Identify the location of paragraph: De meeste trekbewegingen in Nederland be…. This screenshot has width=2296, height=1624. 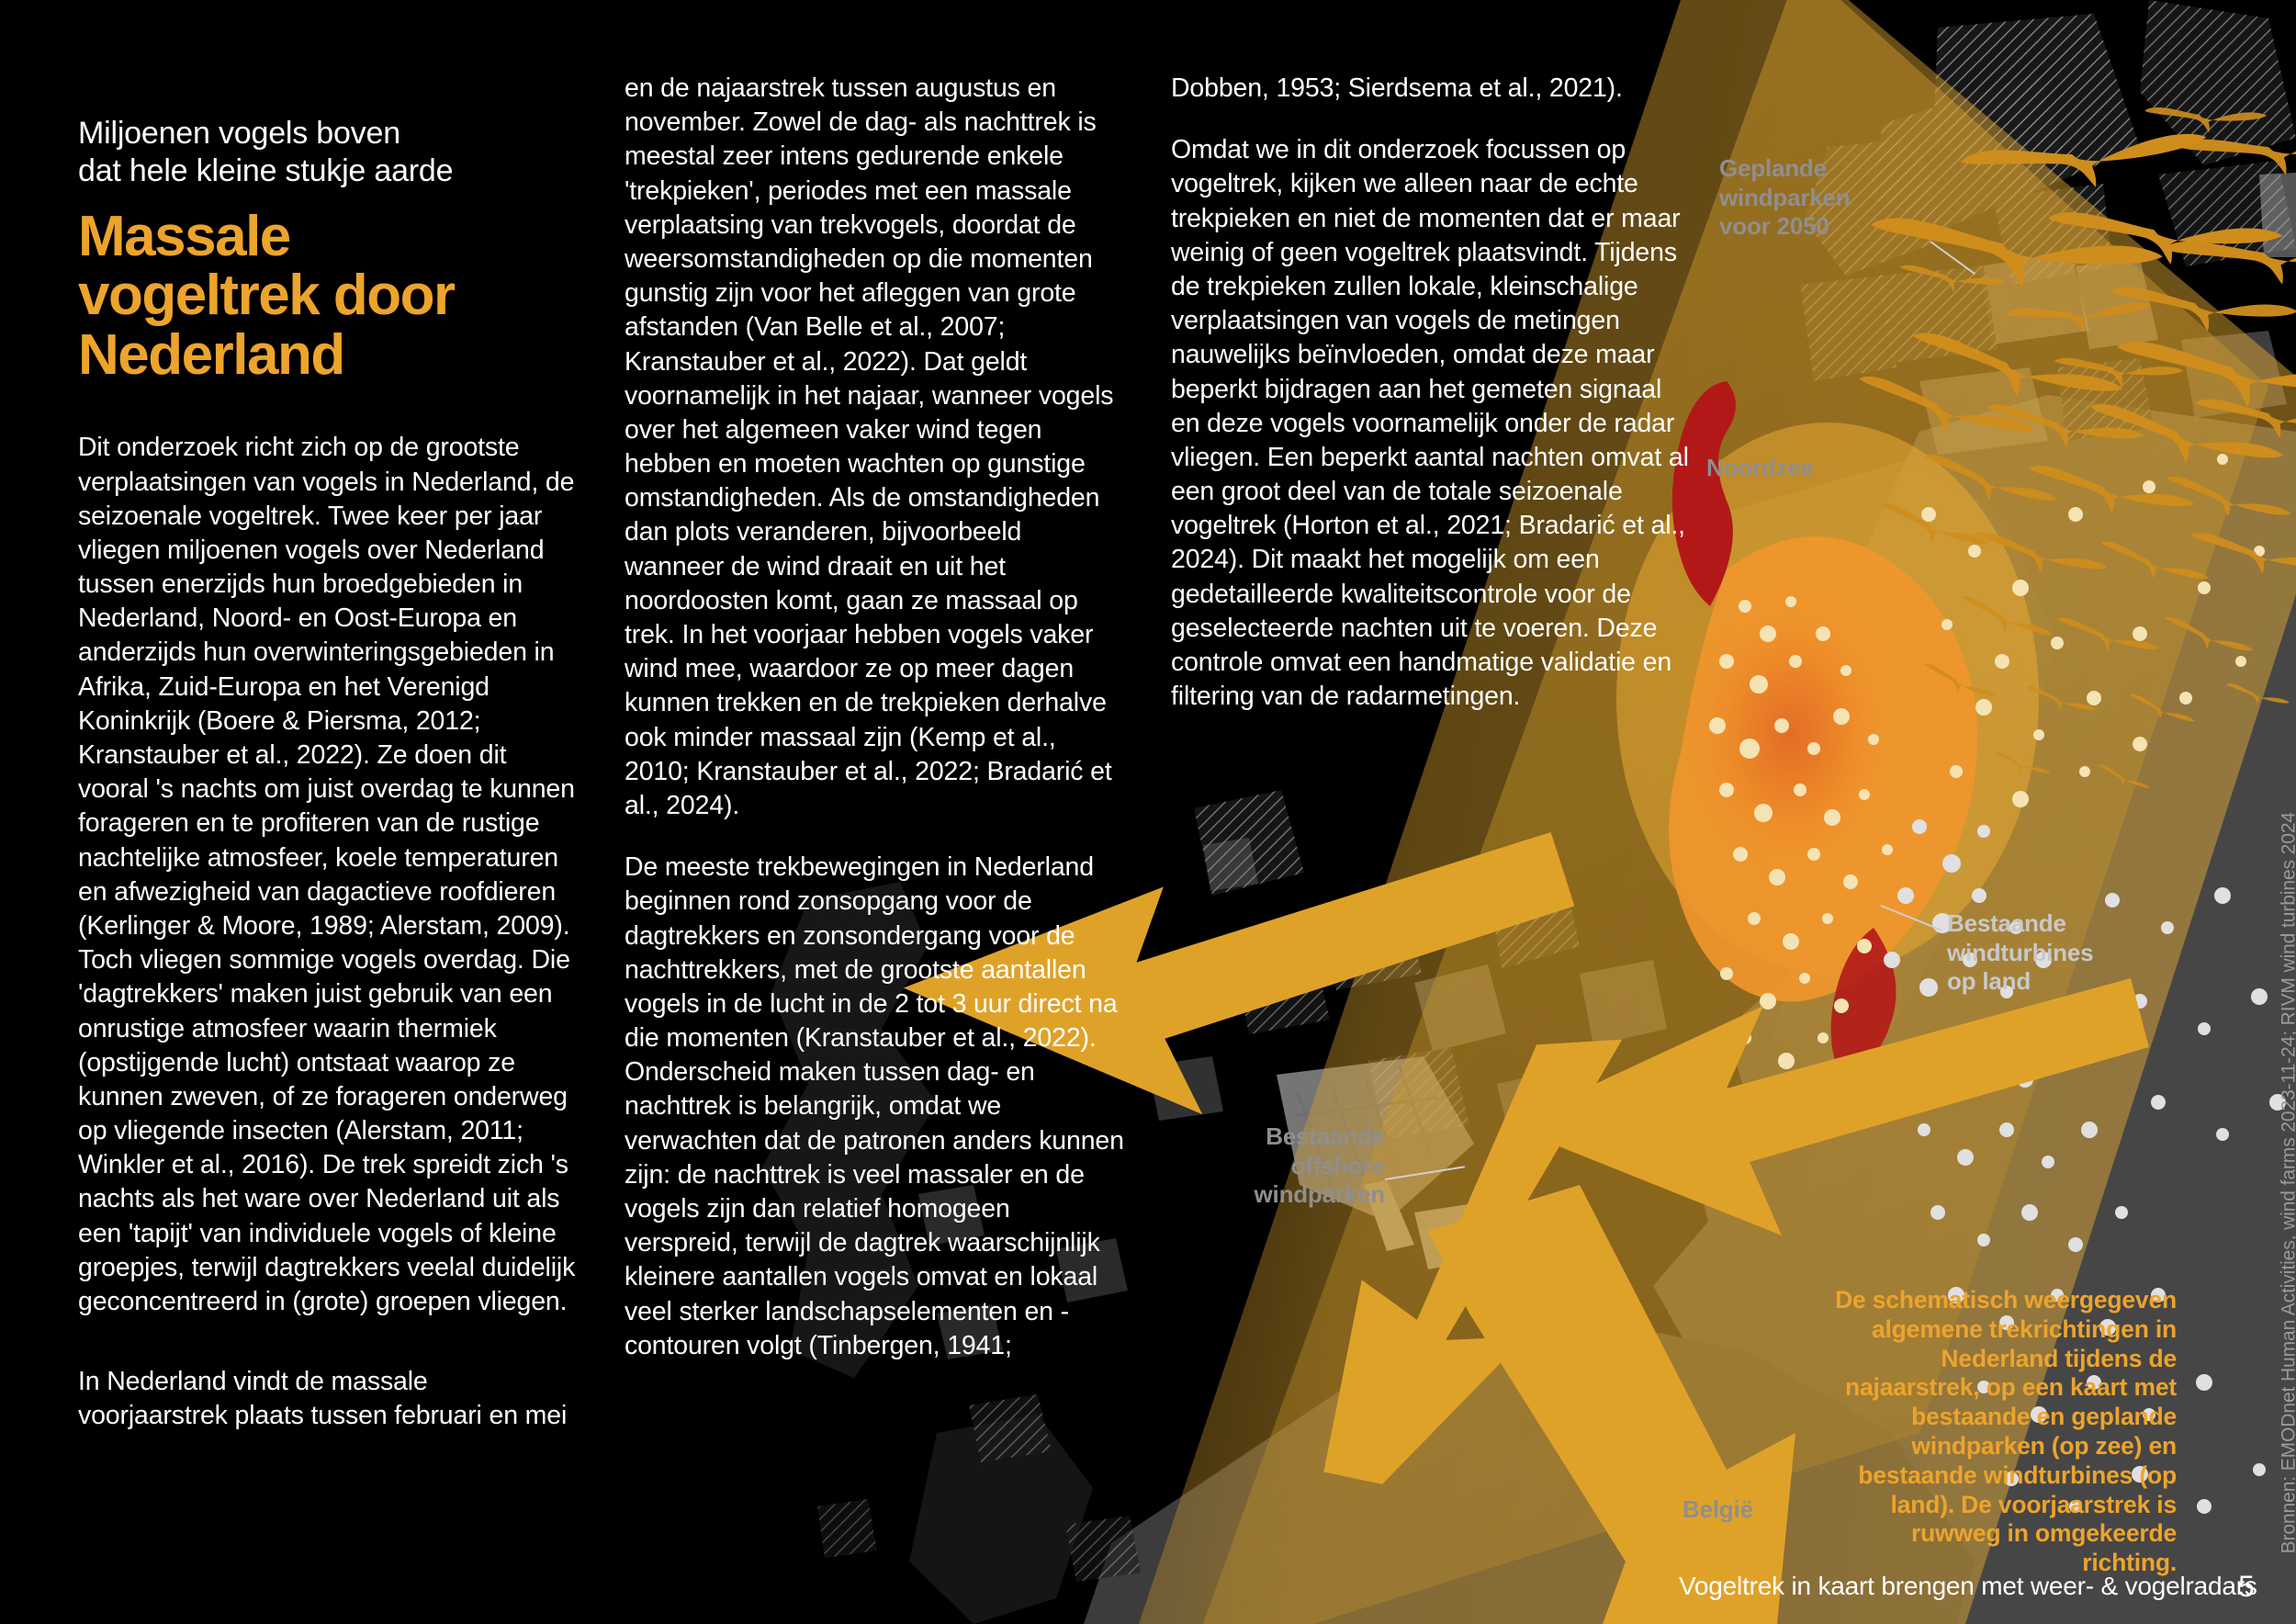
(875, 1106).